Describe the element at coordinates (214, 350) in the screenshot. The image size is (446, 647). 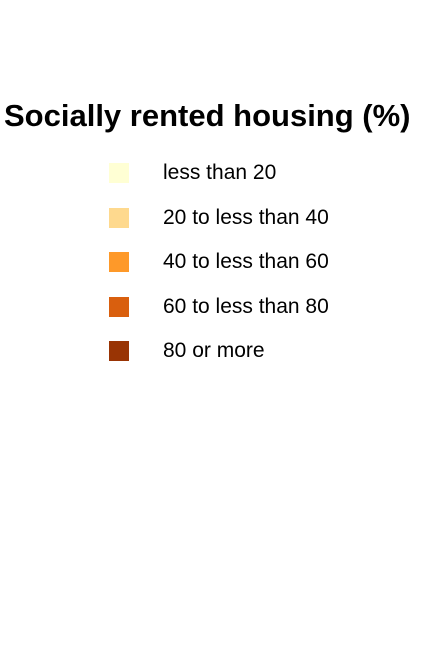
I see `legend-label: 80 or more` at that location.